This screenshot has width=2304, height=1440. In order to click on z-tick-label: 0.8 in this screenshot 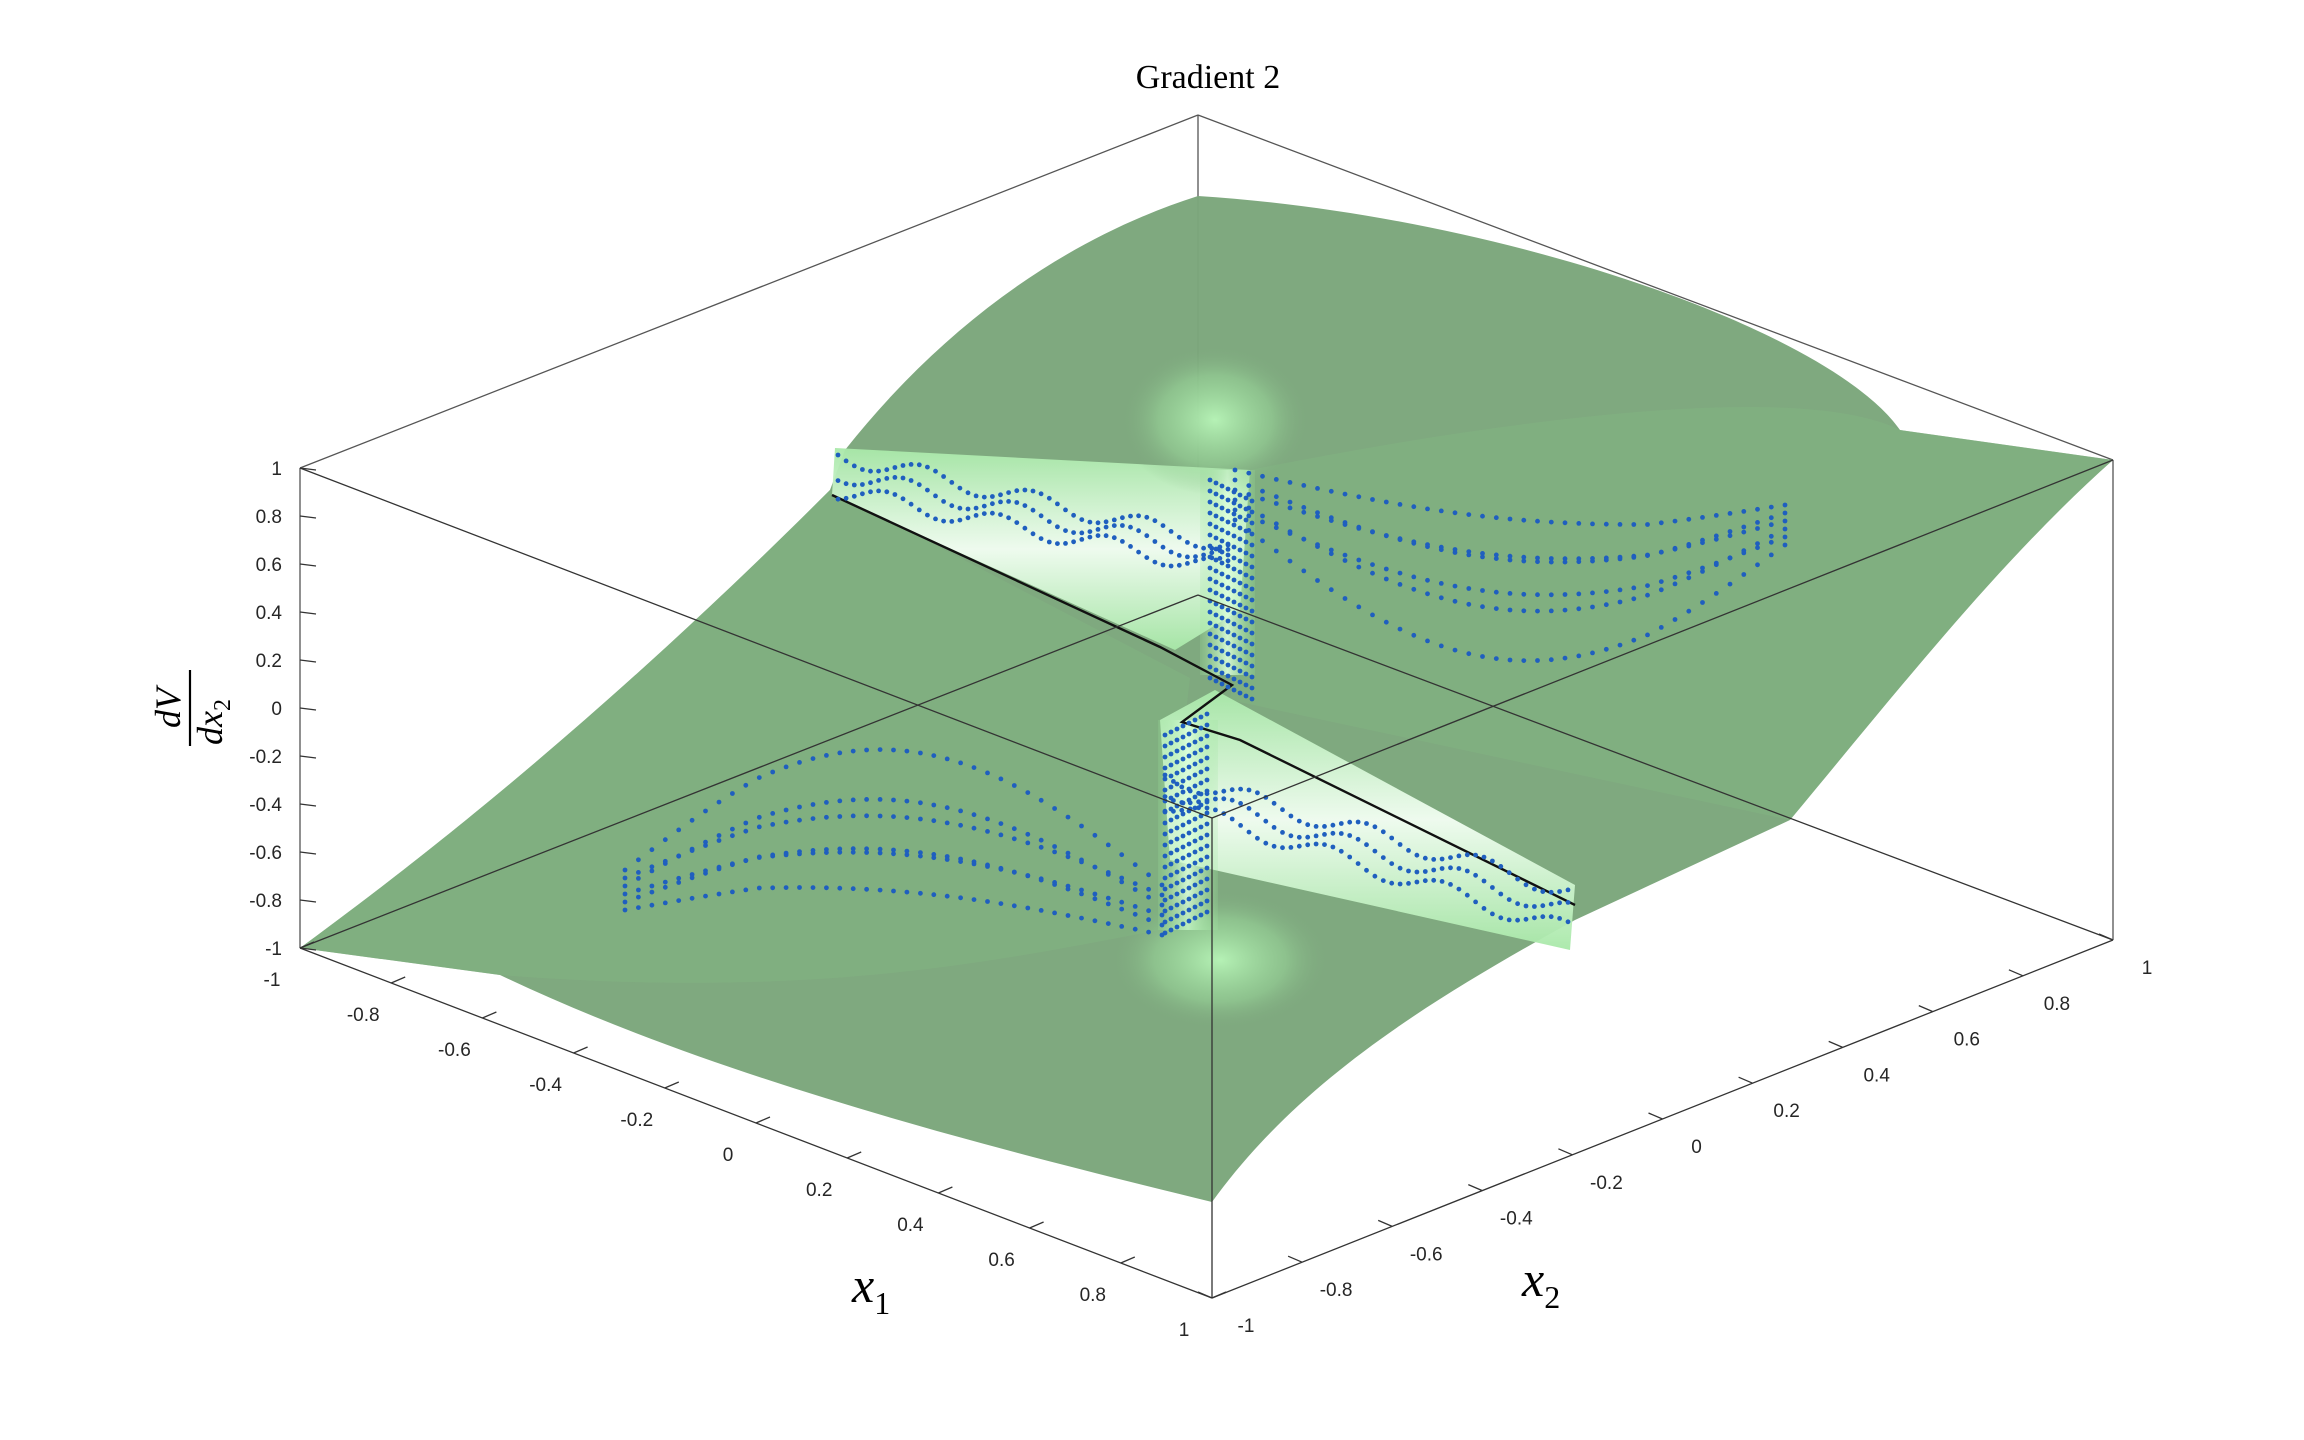, I will do `click(269, 517)`.